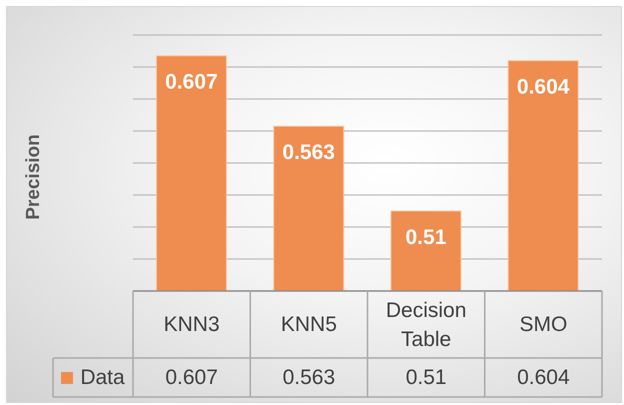  What do you see at coordinates (426, 237) in the screenshot?
I see `annotation: 0.51` at bounding box center [426, 237].